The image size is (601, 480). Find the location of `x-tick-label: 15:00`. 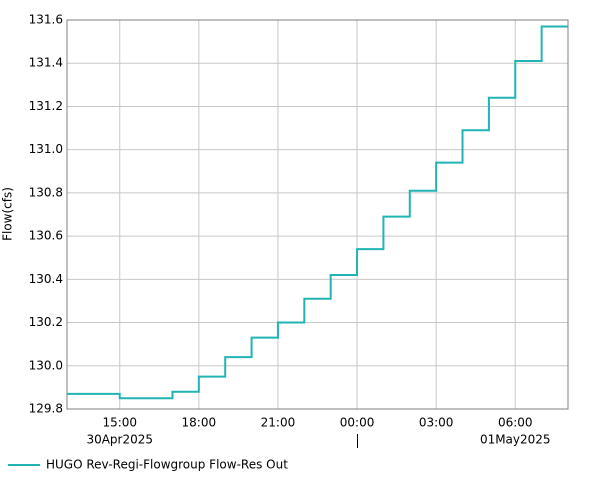

x-tick-label: 15:00 is located at coordinates (119, 423).